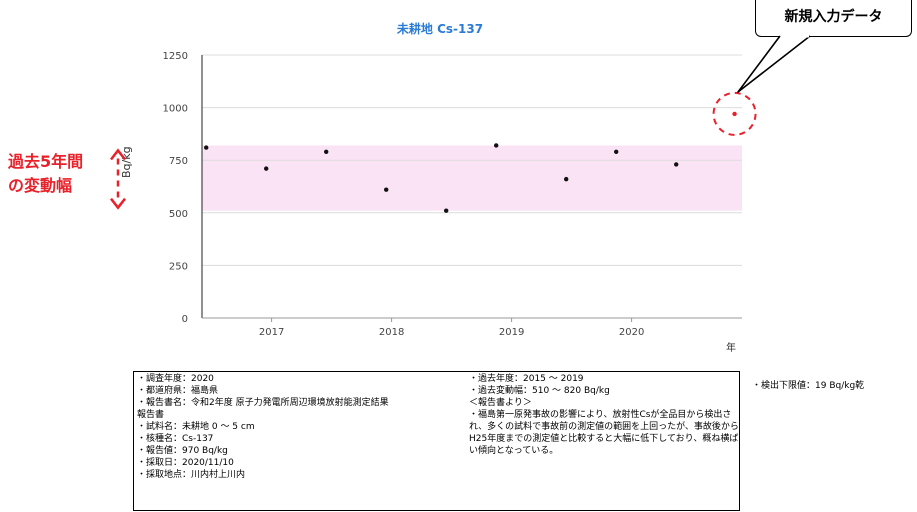 Image resolution: width=917 pixels, height=512 pixels. I want to click on x-tick-label: 2017, so click(271, 332).